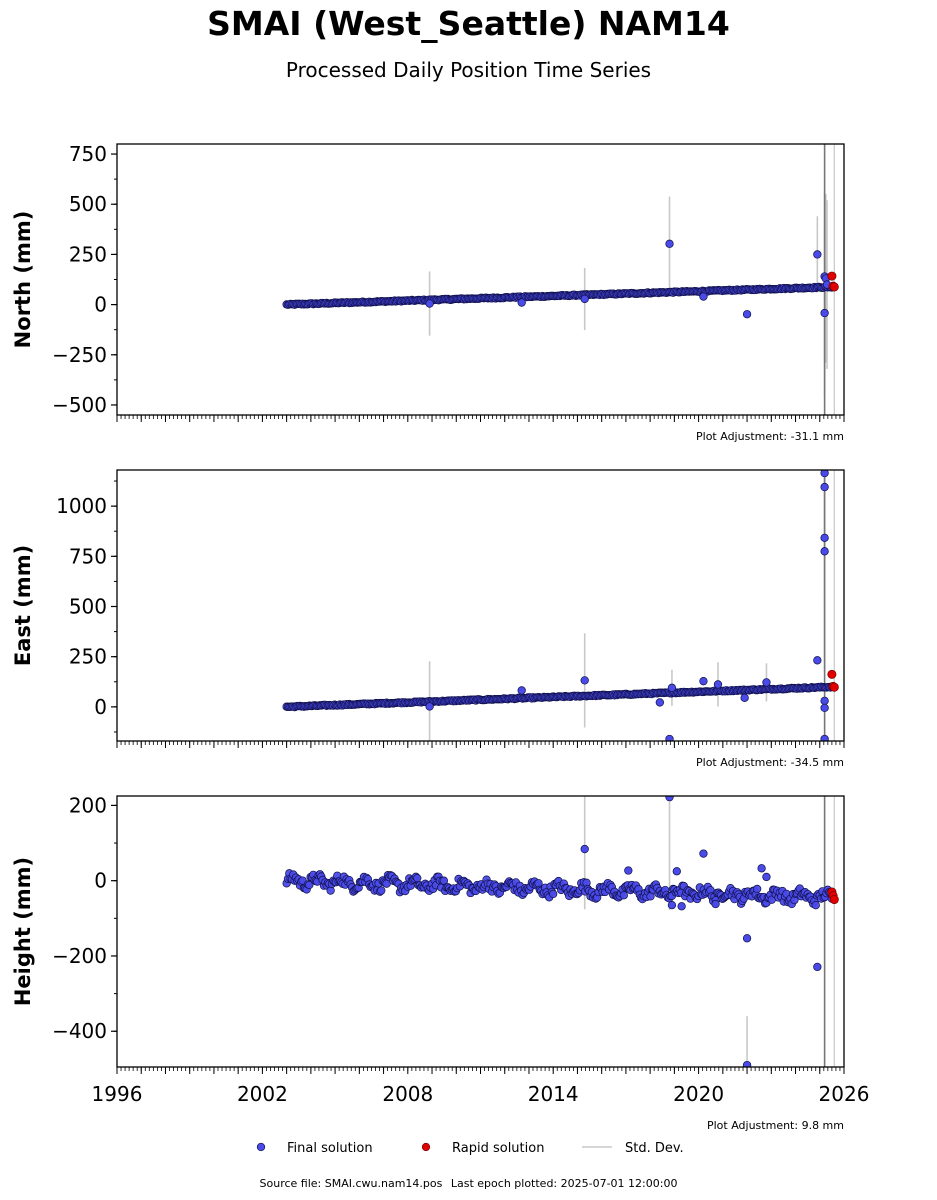 This screenshot has width=937, height=1200. What do you see at coordinates (468, 70) in the screenshot?
I see `chart-subtitle: Processed Daily Position Time Series` at bounding box center [468, 70].